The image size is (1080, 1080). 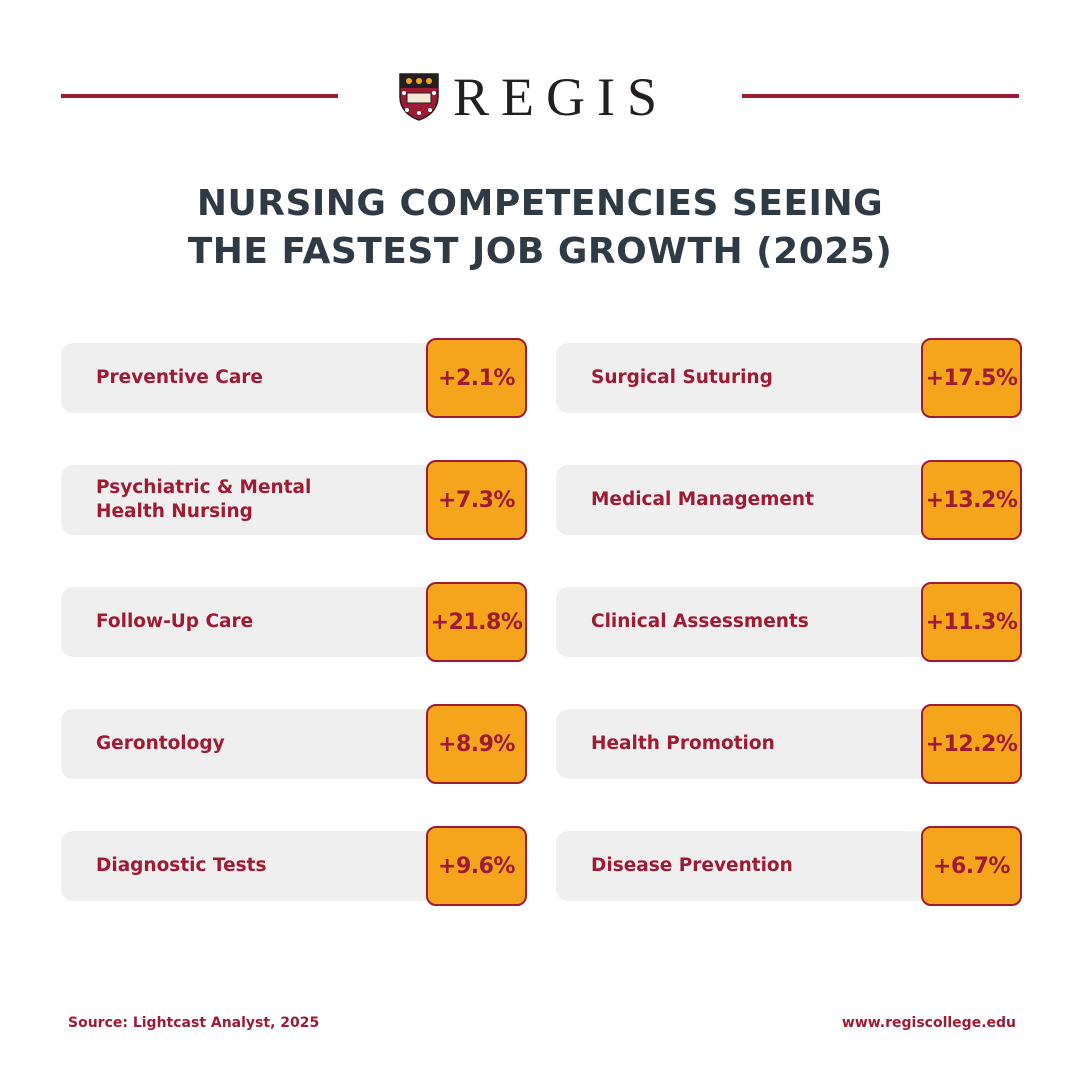 I want to click on growth-badge: +2.1%, so click(x=476, y=378).